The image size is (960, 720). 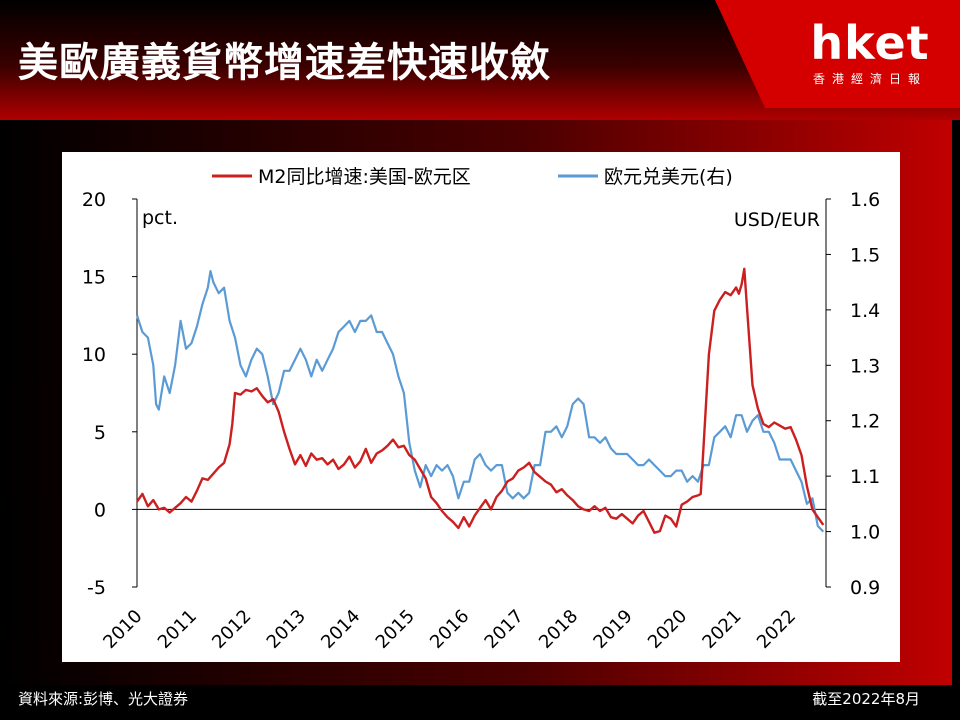 I want to click on x-tick-label: 2021, so click(x=721, y=629).